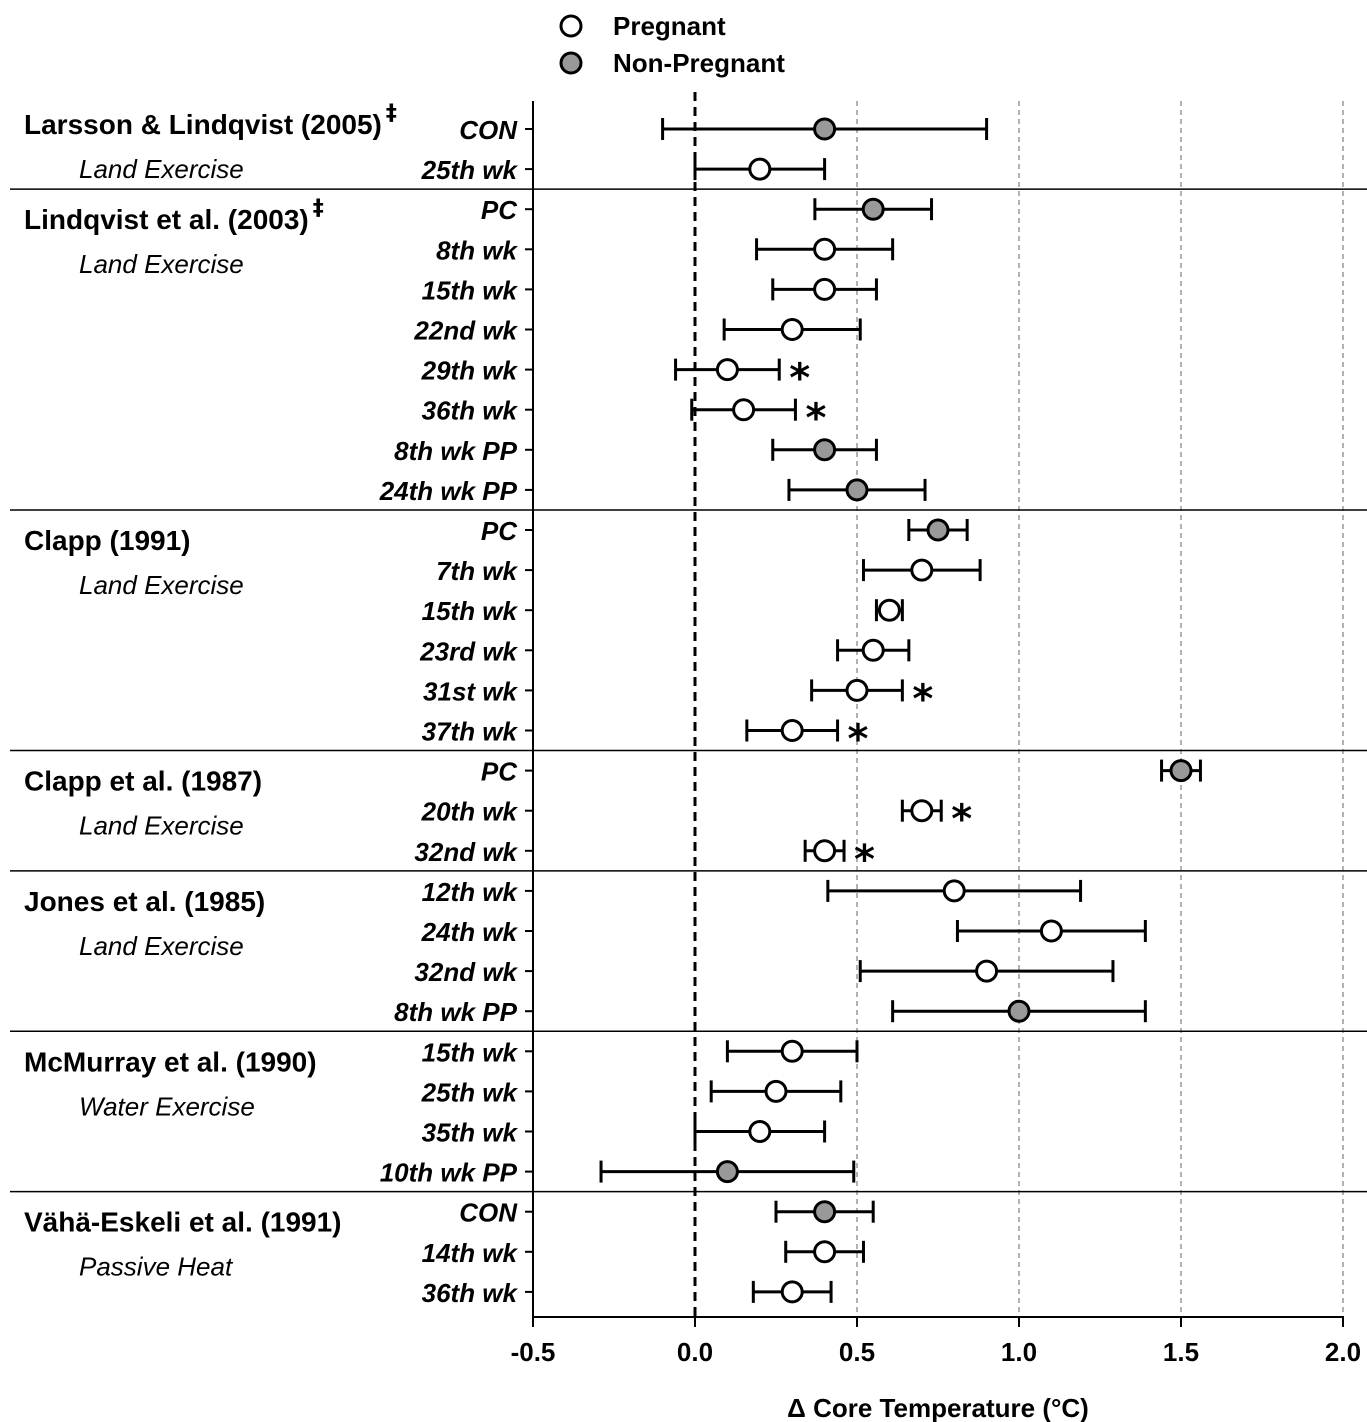 Image resolution: width=1367 pixels, height=1422 pixels. What do you see at coordinates (695, 1352) in the screenshot?
I see `x-tick-label: 0.0` at bounding box center [695, 1352].